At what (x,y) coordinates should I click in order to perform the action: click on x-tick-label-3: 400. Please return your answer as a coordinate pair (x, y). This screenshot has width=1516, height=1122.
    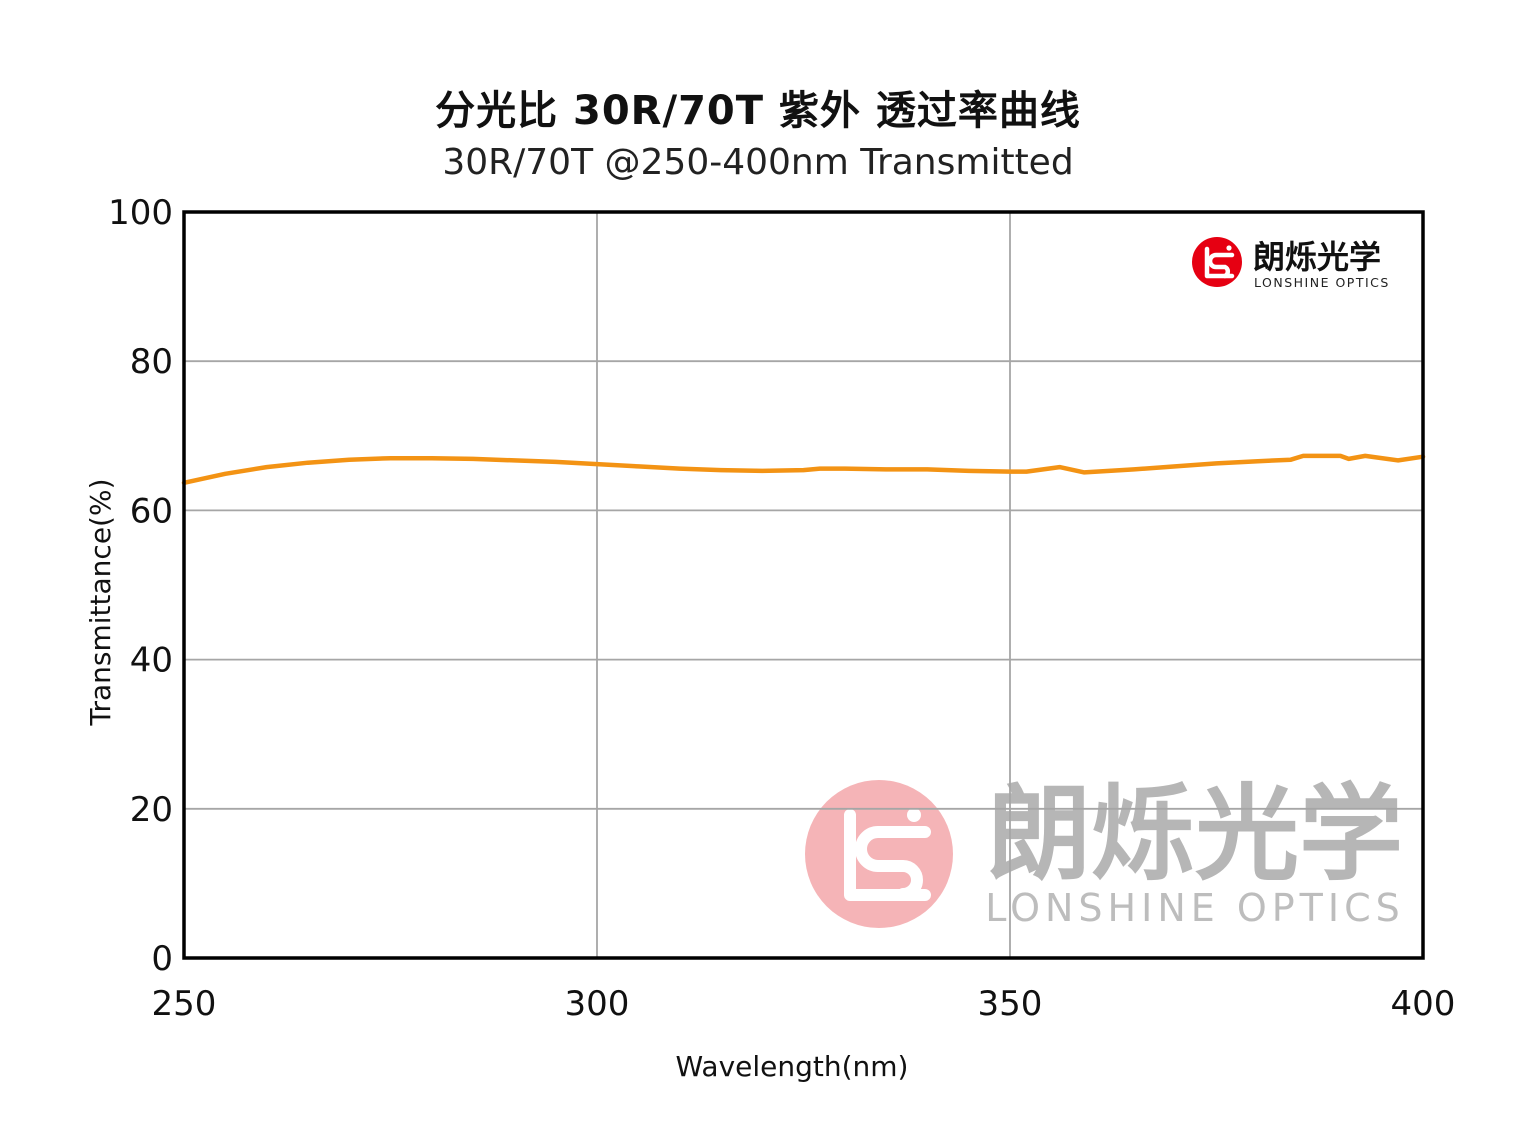
    Looking at the image, I should click on (1423, 1004).